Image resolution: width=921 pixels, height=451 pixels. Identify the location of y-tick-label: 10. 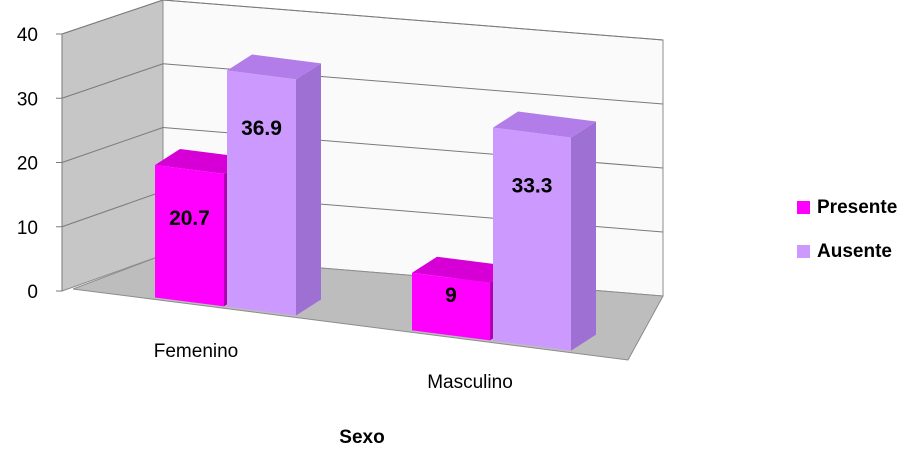
(27, 228).